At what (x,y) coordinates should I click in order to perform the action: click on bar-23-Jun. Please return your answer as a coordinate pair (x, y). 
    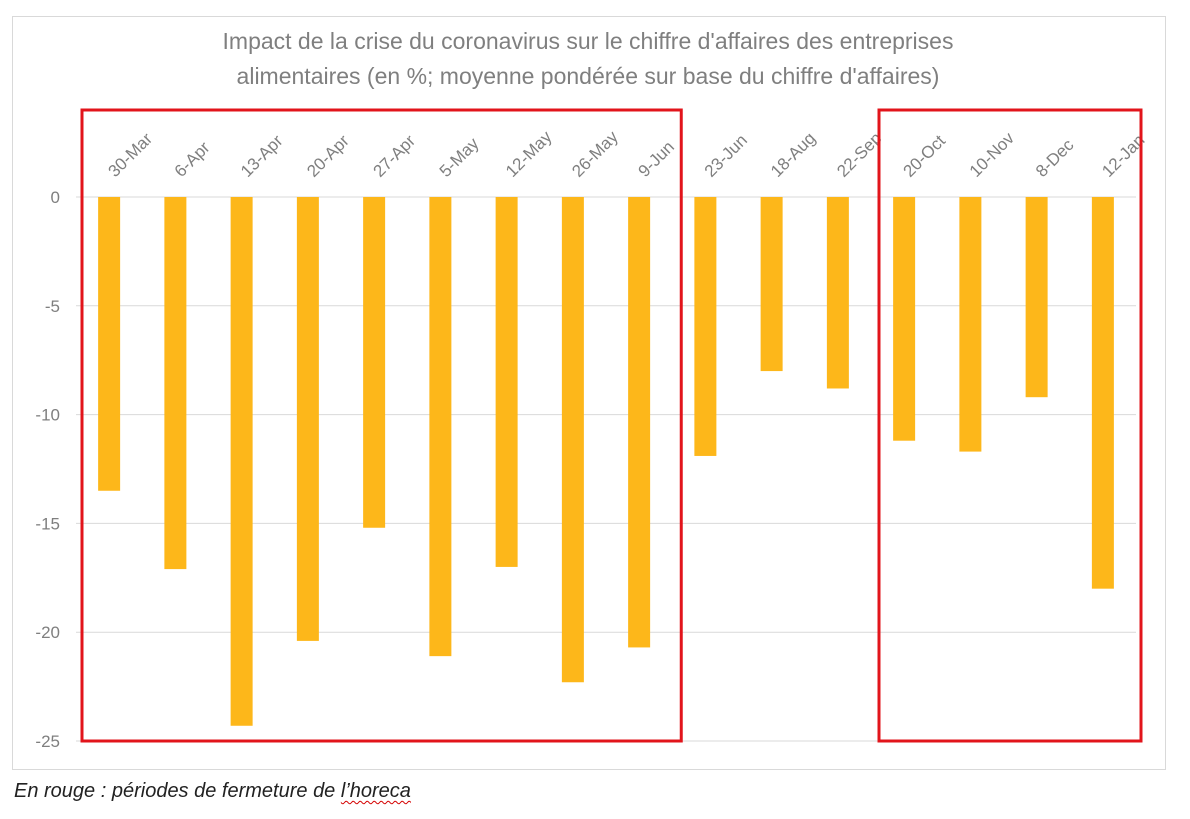
    Looking at the image, I should click on (705, 326).